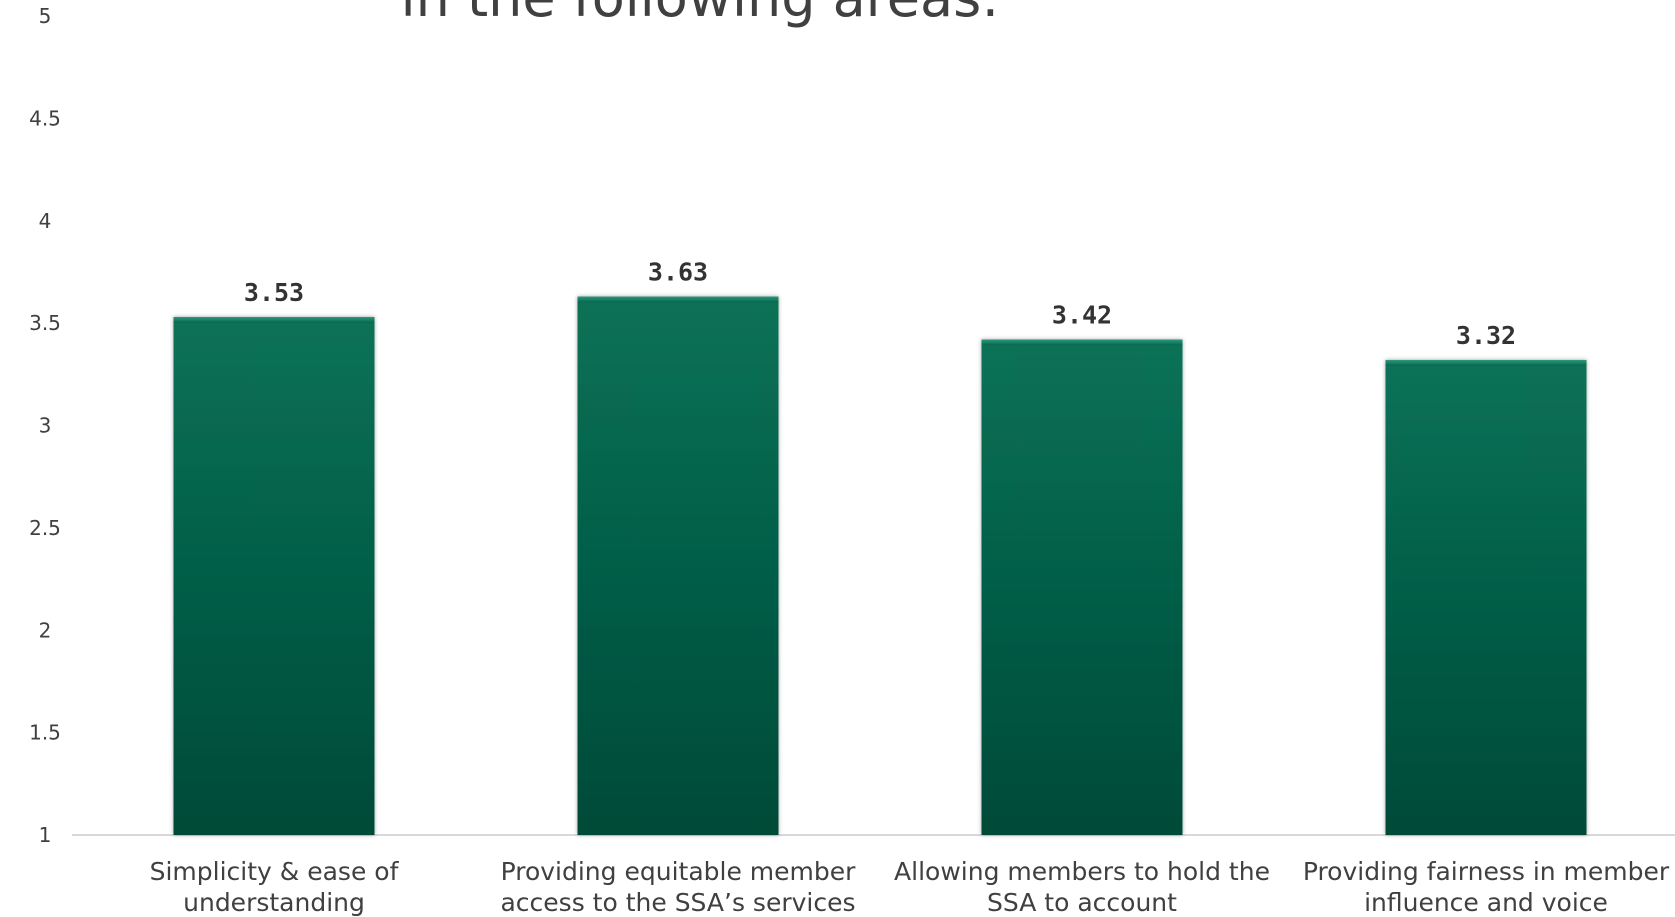 Image resolution: width=1675 pixels, height=917 pixels. I want to click on bar-value-label: 3.53, so click(274, 292).